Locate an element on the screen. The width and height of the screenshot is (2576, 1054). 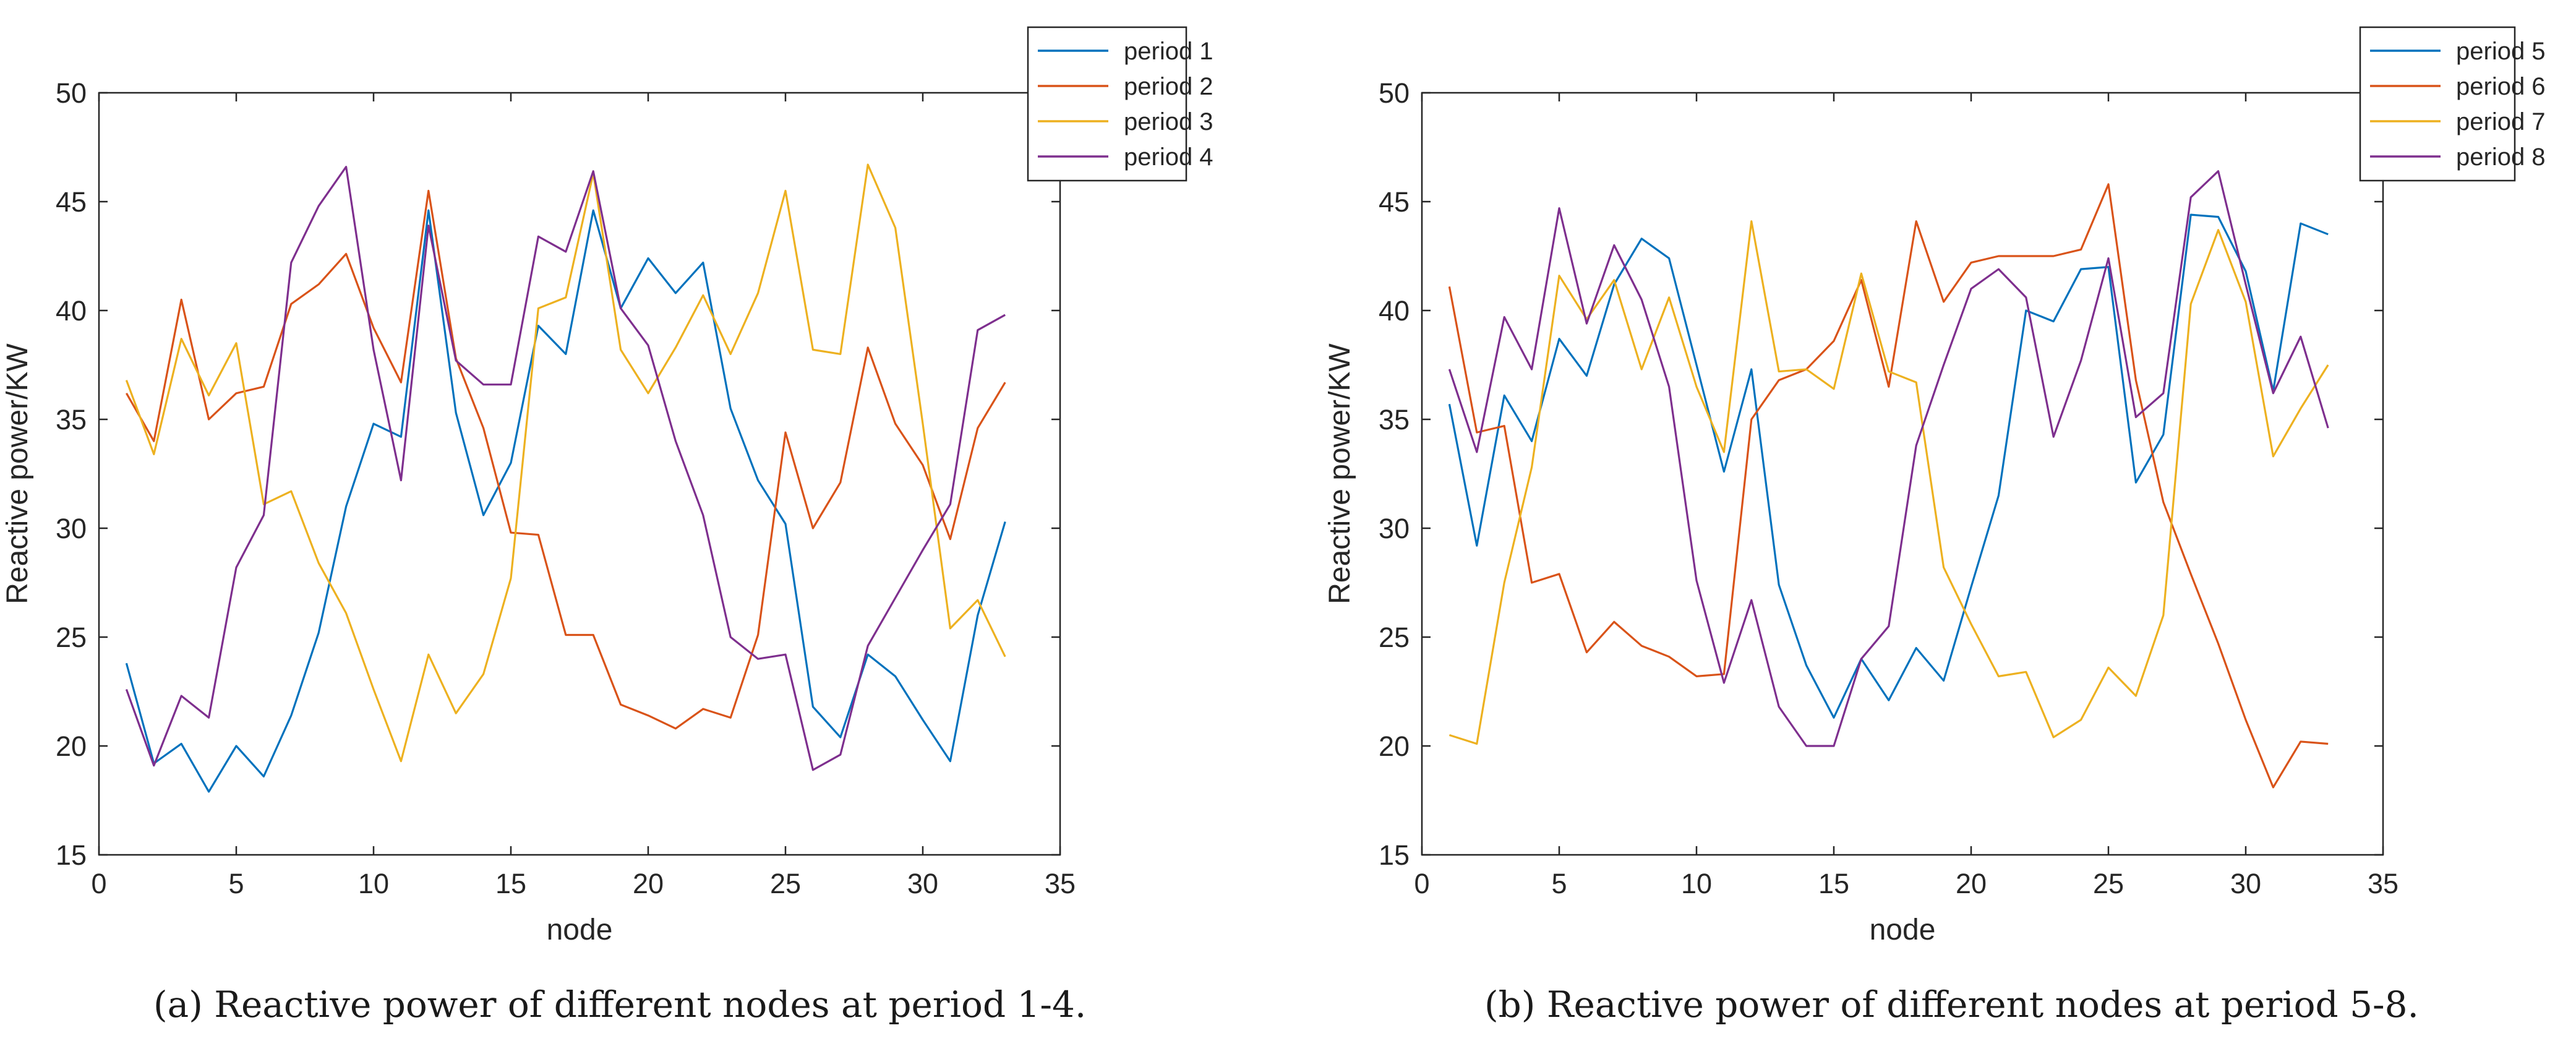
y-axis-label: Reactive power/KW is located at coordinates (1340, 473).